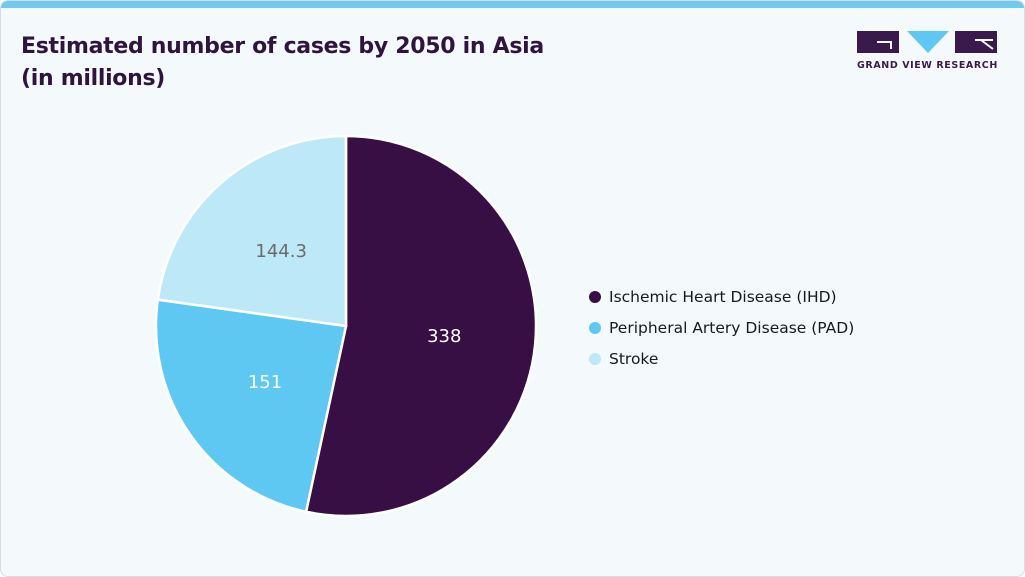 Image resolution: width=1025 pixels, height=577 pixels. I want to click on pie-label-pad: 151, so click(265, 382).